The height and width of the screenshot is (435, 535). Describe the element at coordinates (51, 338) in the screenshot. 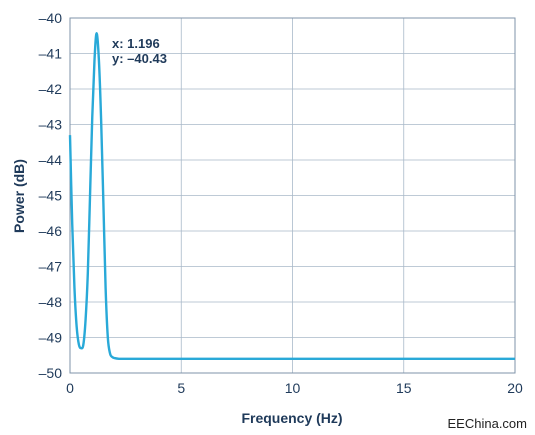

I see `y-tick-label: –49` at that location.